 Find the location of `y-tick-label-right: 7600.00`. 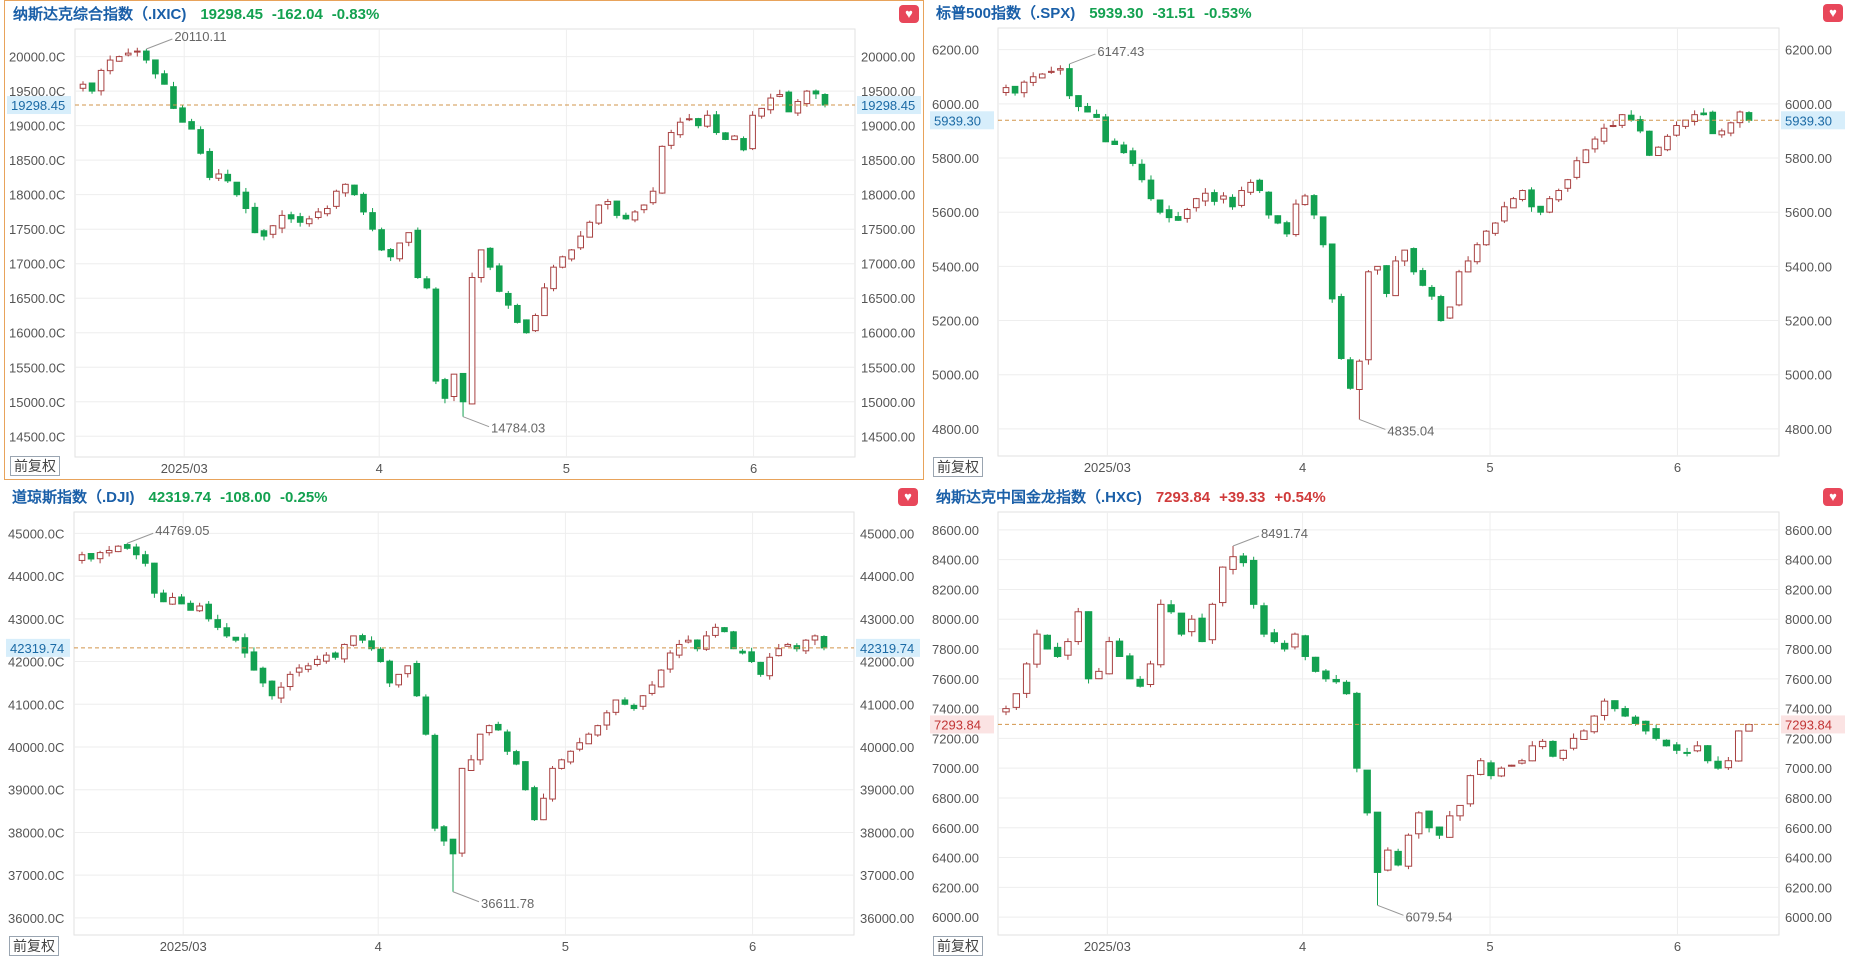

y-tick-label-right: 7600.00 is located at coordinates (1808, 679).